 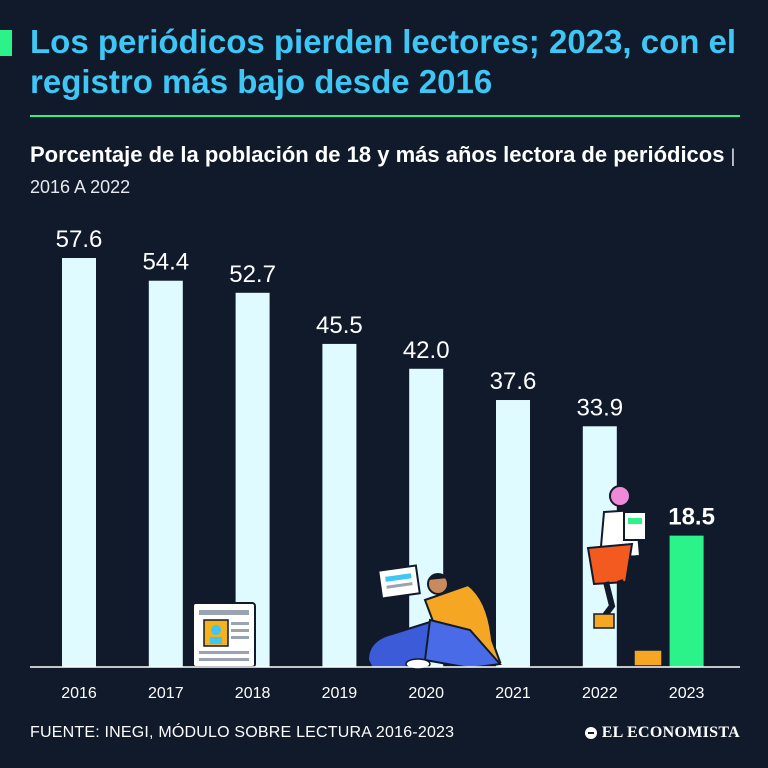 What do you see at coordinates (340, 693) in the screenshot?
I see `x-tick-label-2019: 2019` at bounding box center [340, 693].